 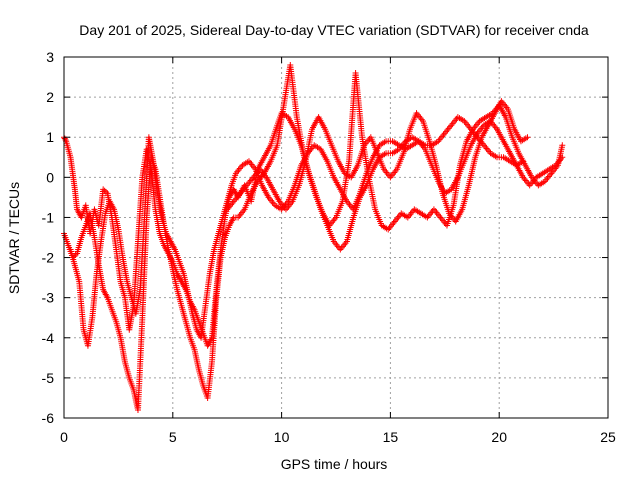 What do you see at coordinates (48, 378) in the screenshot?
I see `y-tick-label: -5` at bounding box center [48, 378].